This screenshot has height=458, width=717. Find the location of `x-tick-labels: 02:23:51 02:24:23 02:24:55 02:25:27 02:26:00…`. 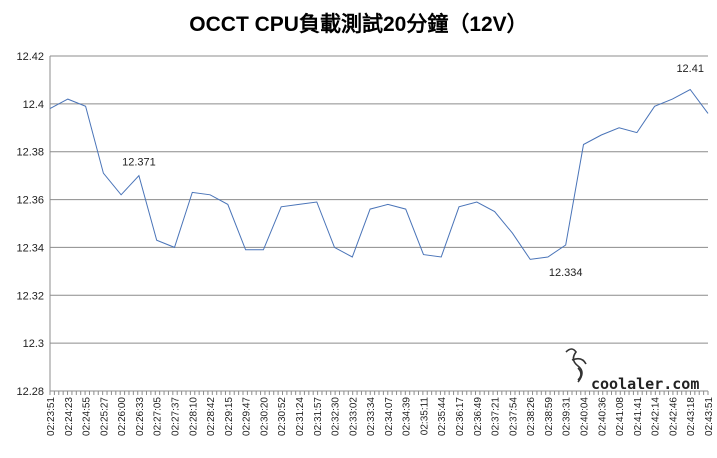

x-tick-labels: 02:23:51 02:24:23 02:24:55 02:25:27 02:26:00… is located at coordinates (380, 416).